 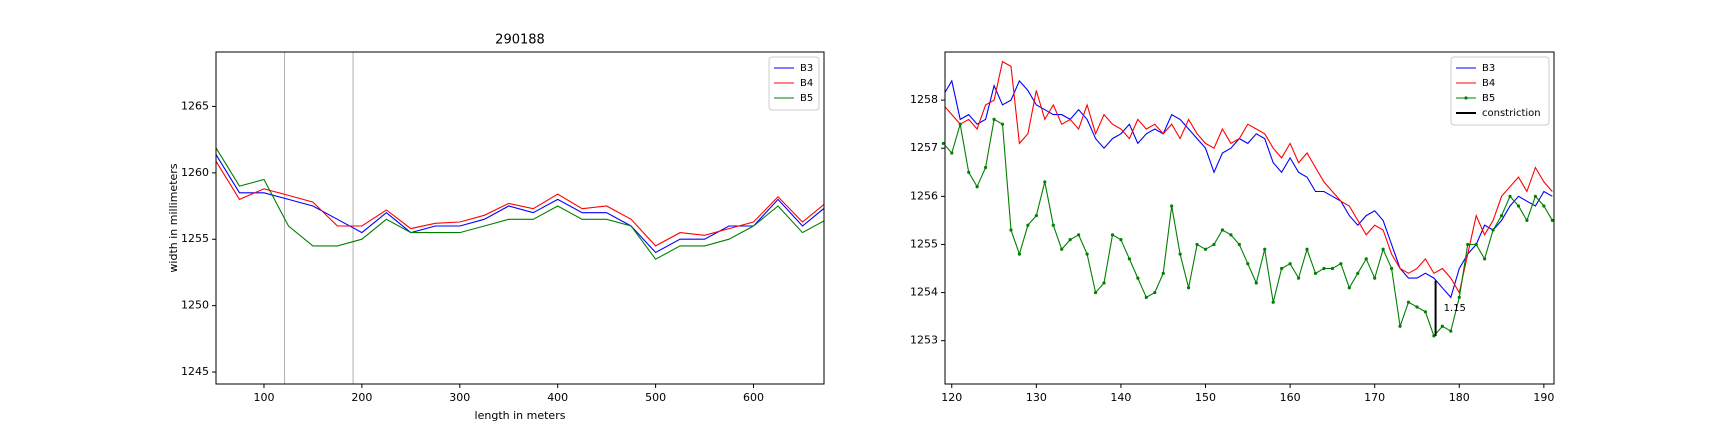 I want to click on x-tick-label: 100, so click(x=263, y=397).